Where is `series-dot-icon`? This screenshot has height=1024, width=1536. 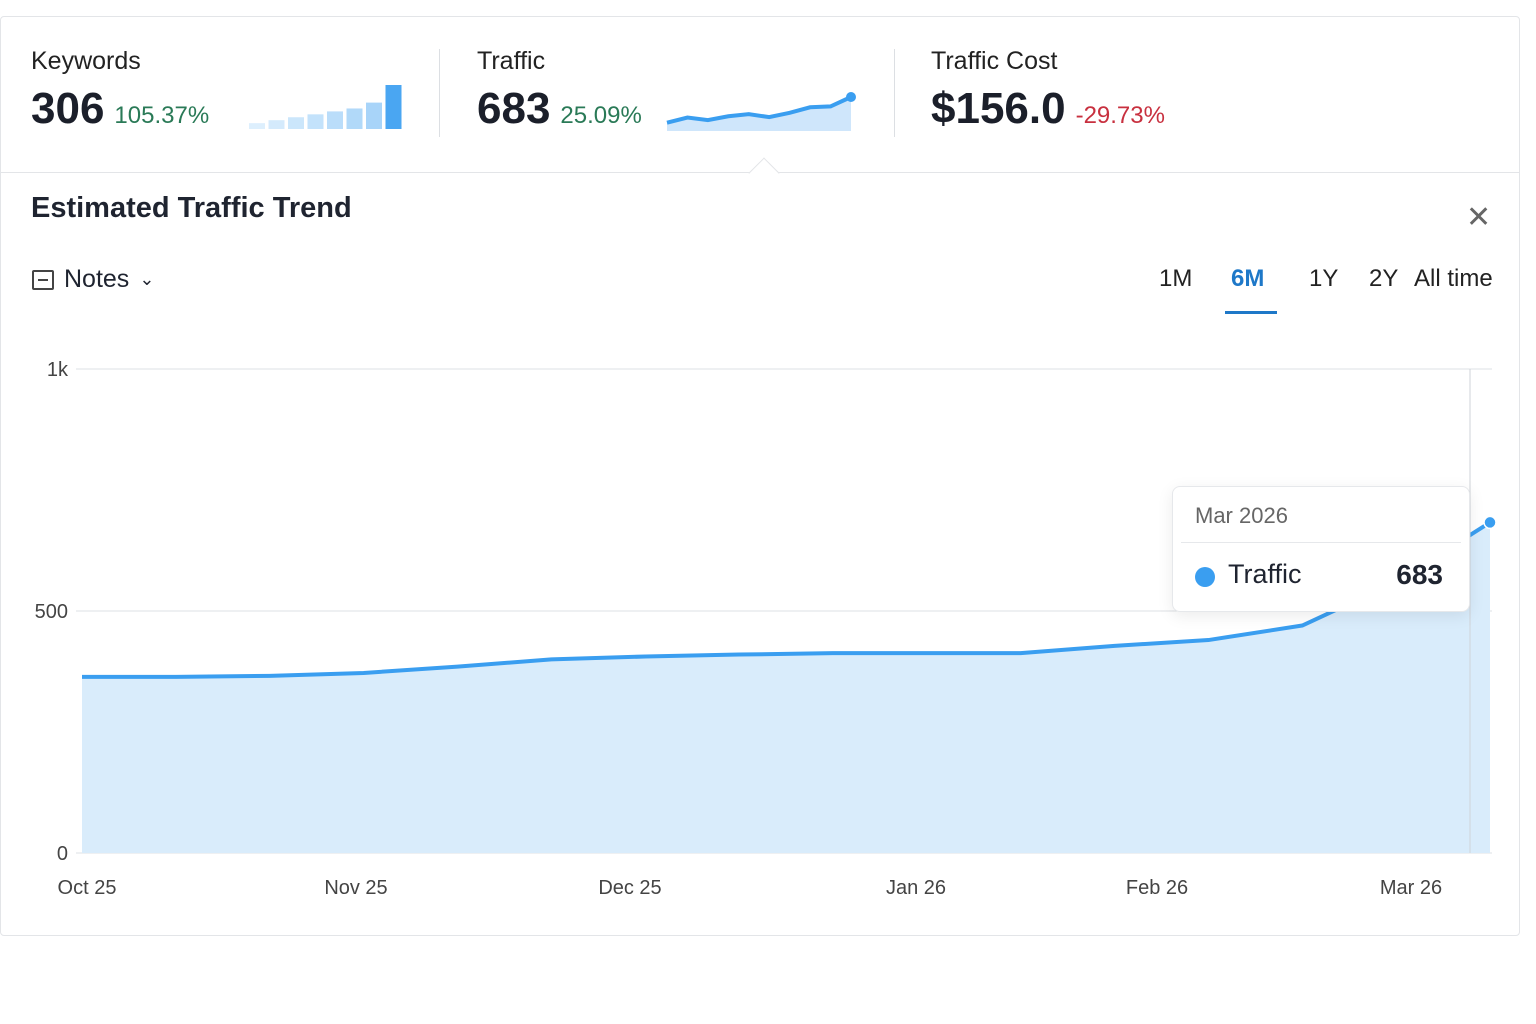
series-dot-icon is located at coordinates (1205, 577).